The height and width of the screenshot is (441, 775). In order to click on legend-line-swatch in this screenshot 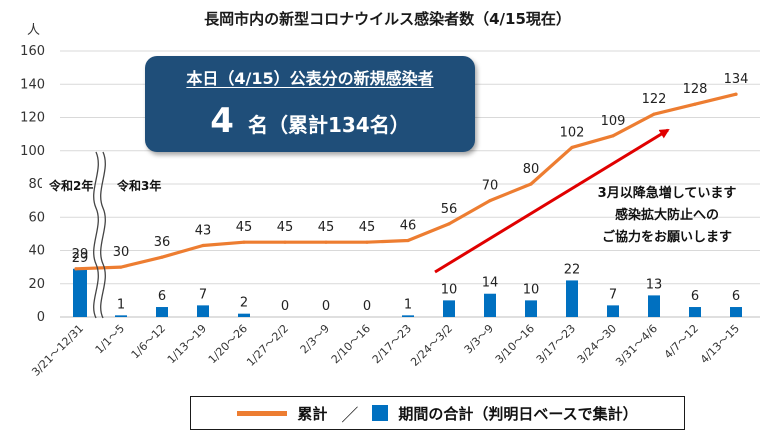, I will do `click(262, 413)`.